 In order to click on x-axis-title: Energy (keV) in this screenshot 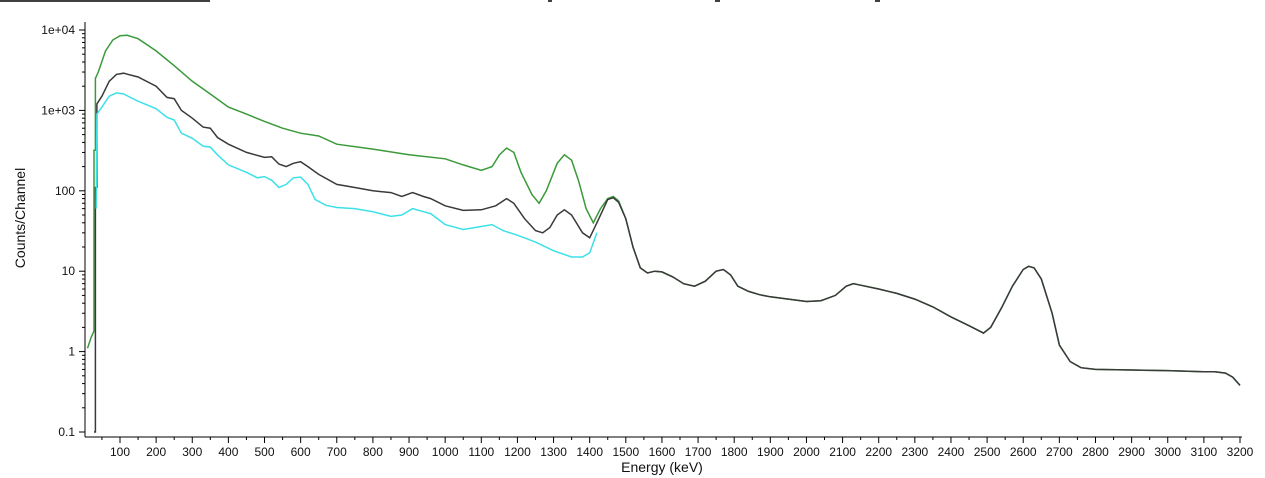, I will do `click(662, 467)`.